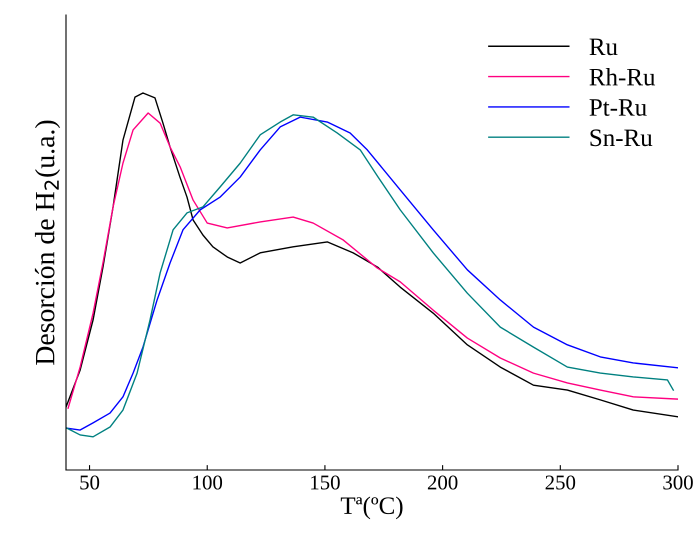  Describe the element at coordinates (621, 137) in the screenshot. I see `legend-label: Sn-Ru` at that location.